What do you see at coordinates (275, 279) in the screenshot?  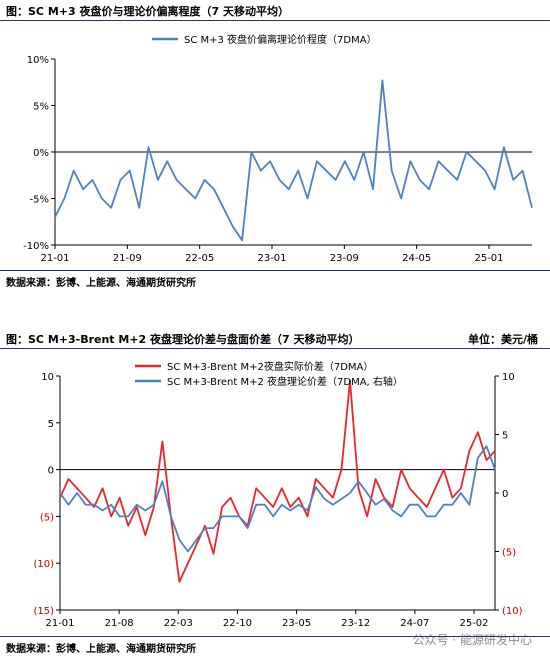 I see `chart1-footer: 数据来源：彭博、上能源、海通期货研究所` at bounding box center [275, 279].